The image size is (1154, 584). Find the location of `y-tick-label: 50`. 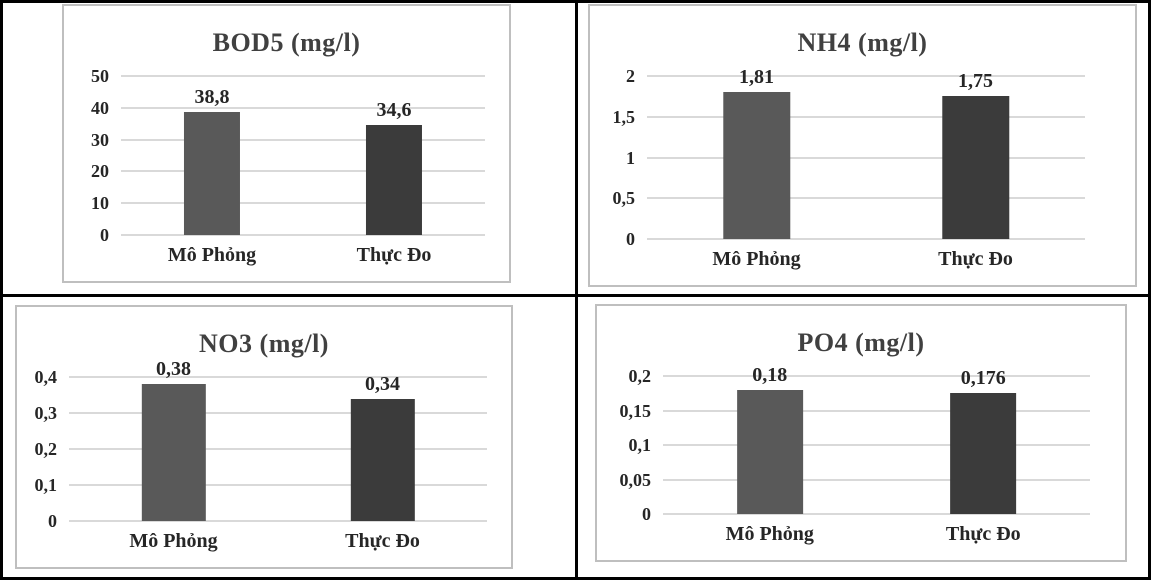

y-tick-label: 50 is located at coordinates (100, 76).